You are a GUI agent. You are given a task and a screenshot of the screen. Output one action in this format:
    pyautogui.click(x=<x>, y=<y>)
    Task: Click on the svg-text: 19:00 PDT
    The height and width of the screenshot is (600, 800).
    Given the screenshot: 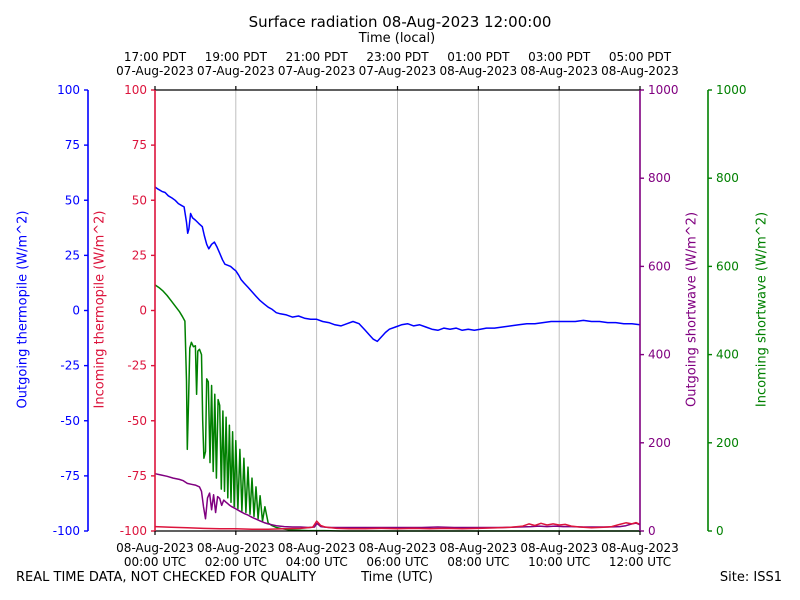 What is the action you would take?
    pyautogui.click(x=236, y=57)
    